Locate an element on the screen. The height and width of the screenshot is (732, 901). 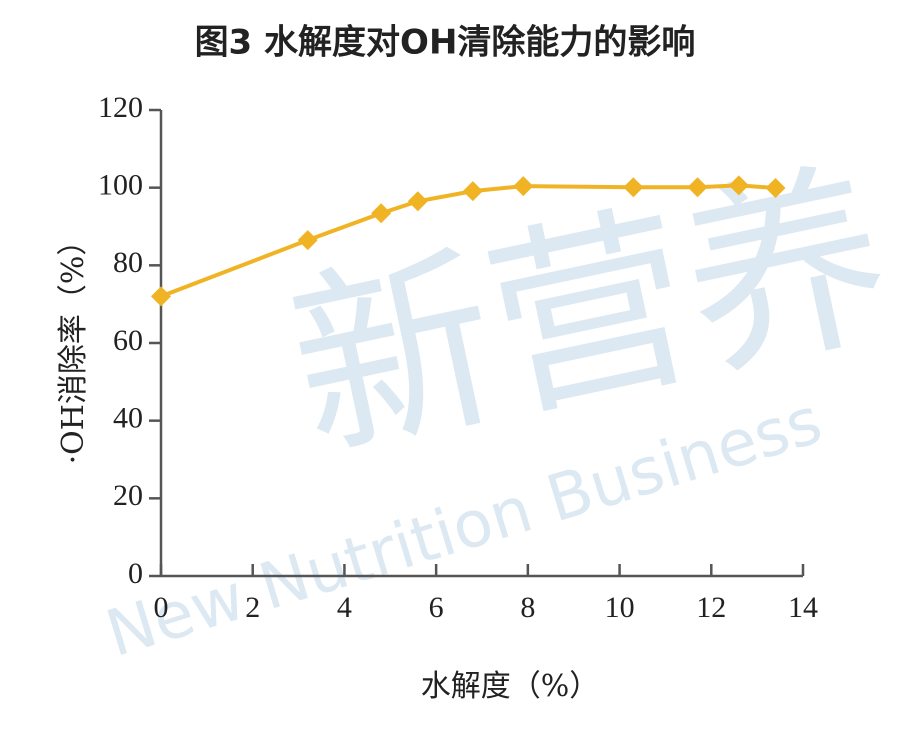
y-tick-label: 20 is located at coordinates (128, 495).